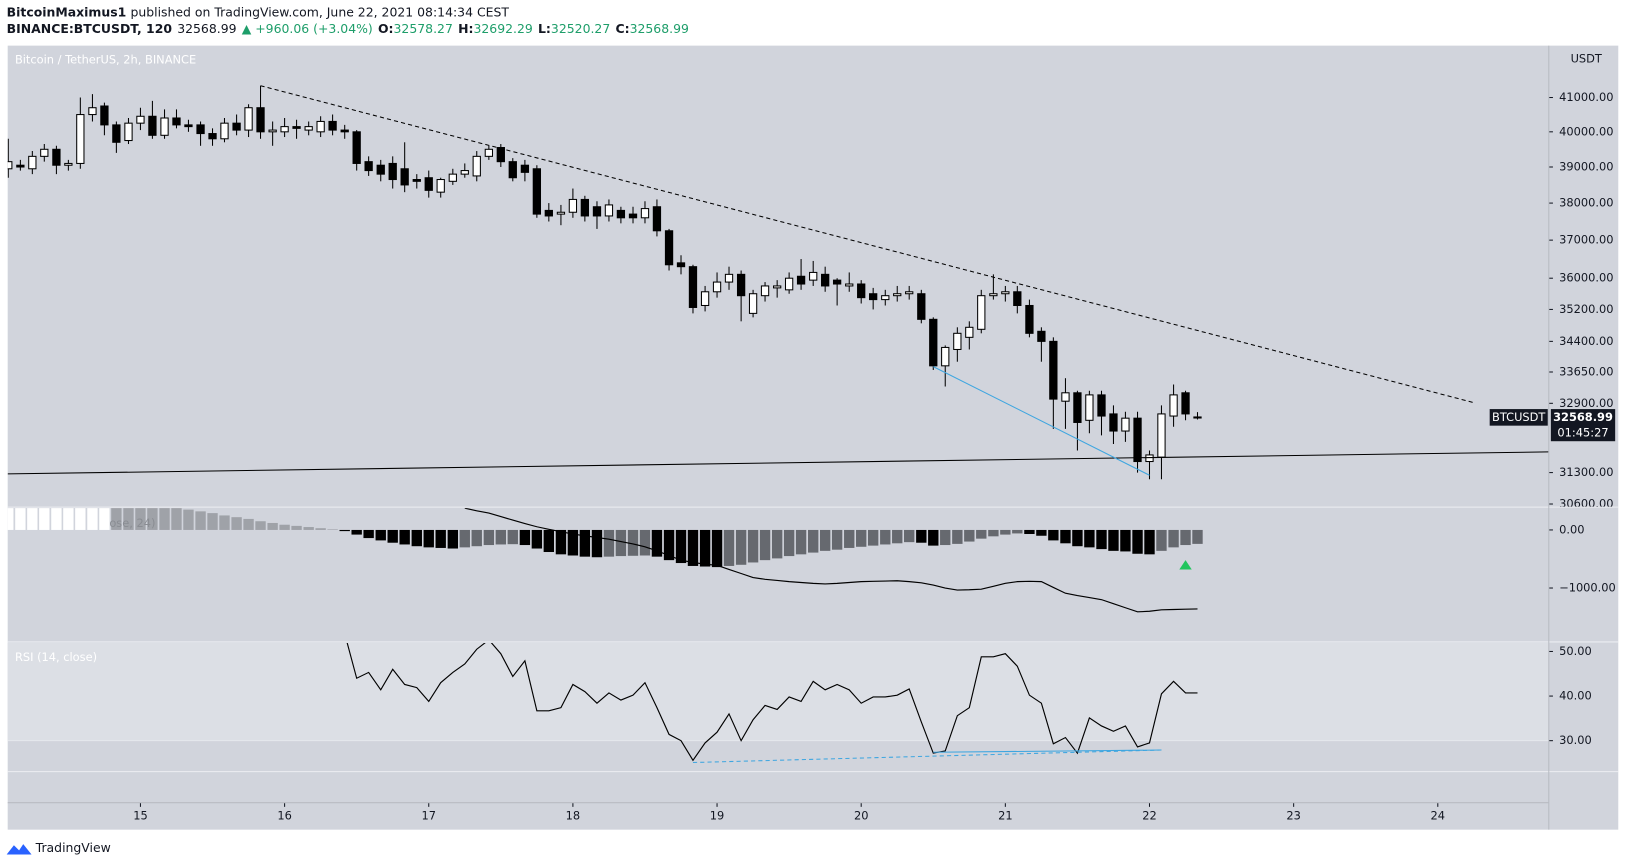  Describe the element at coordinates (1438, 816) in the screenshot. I see `x-tick-label: 24` at that location.